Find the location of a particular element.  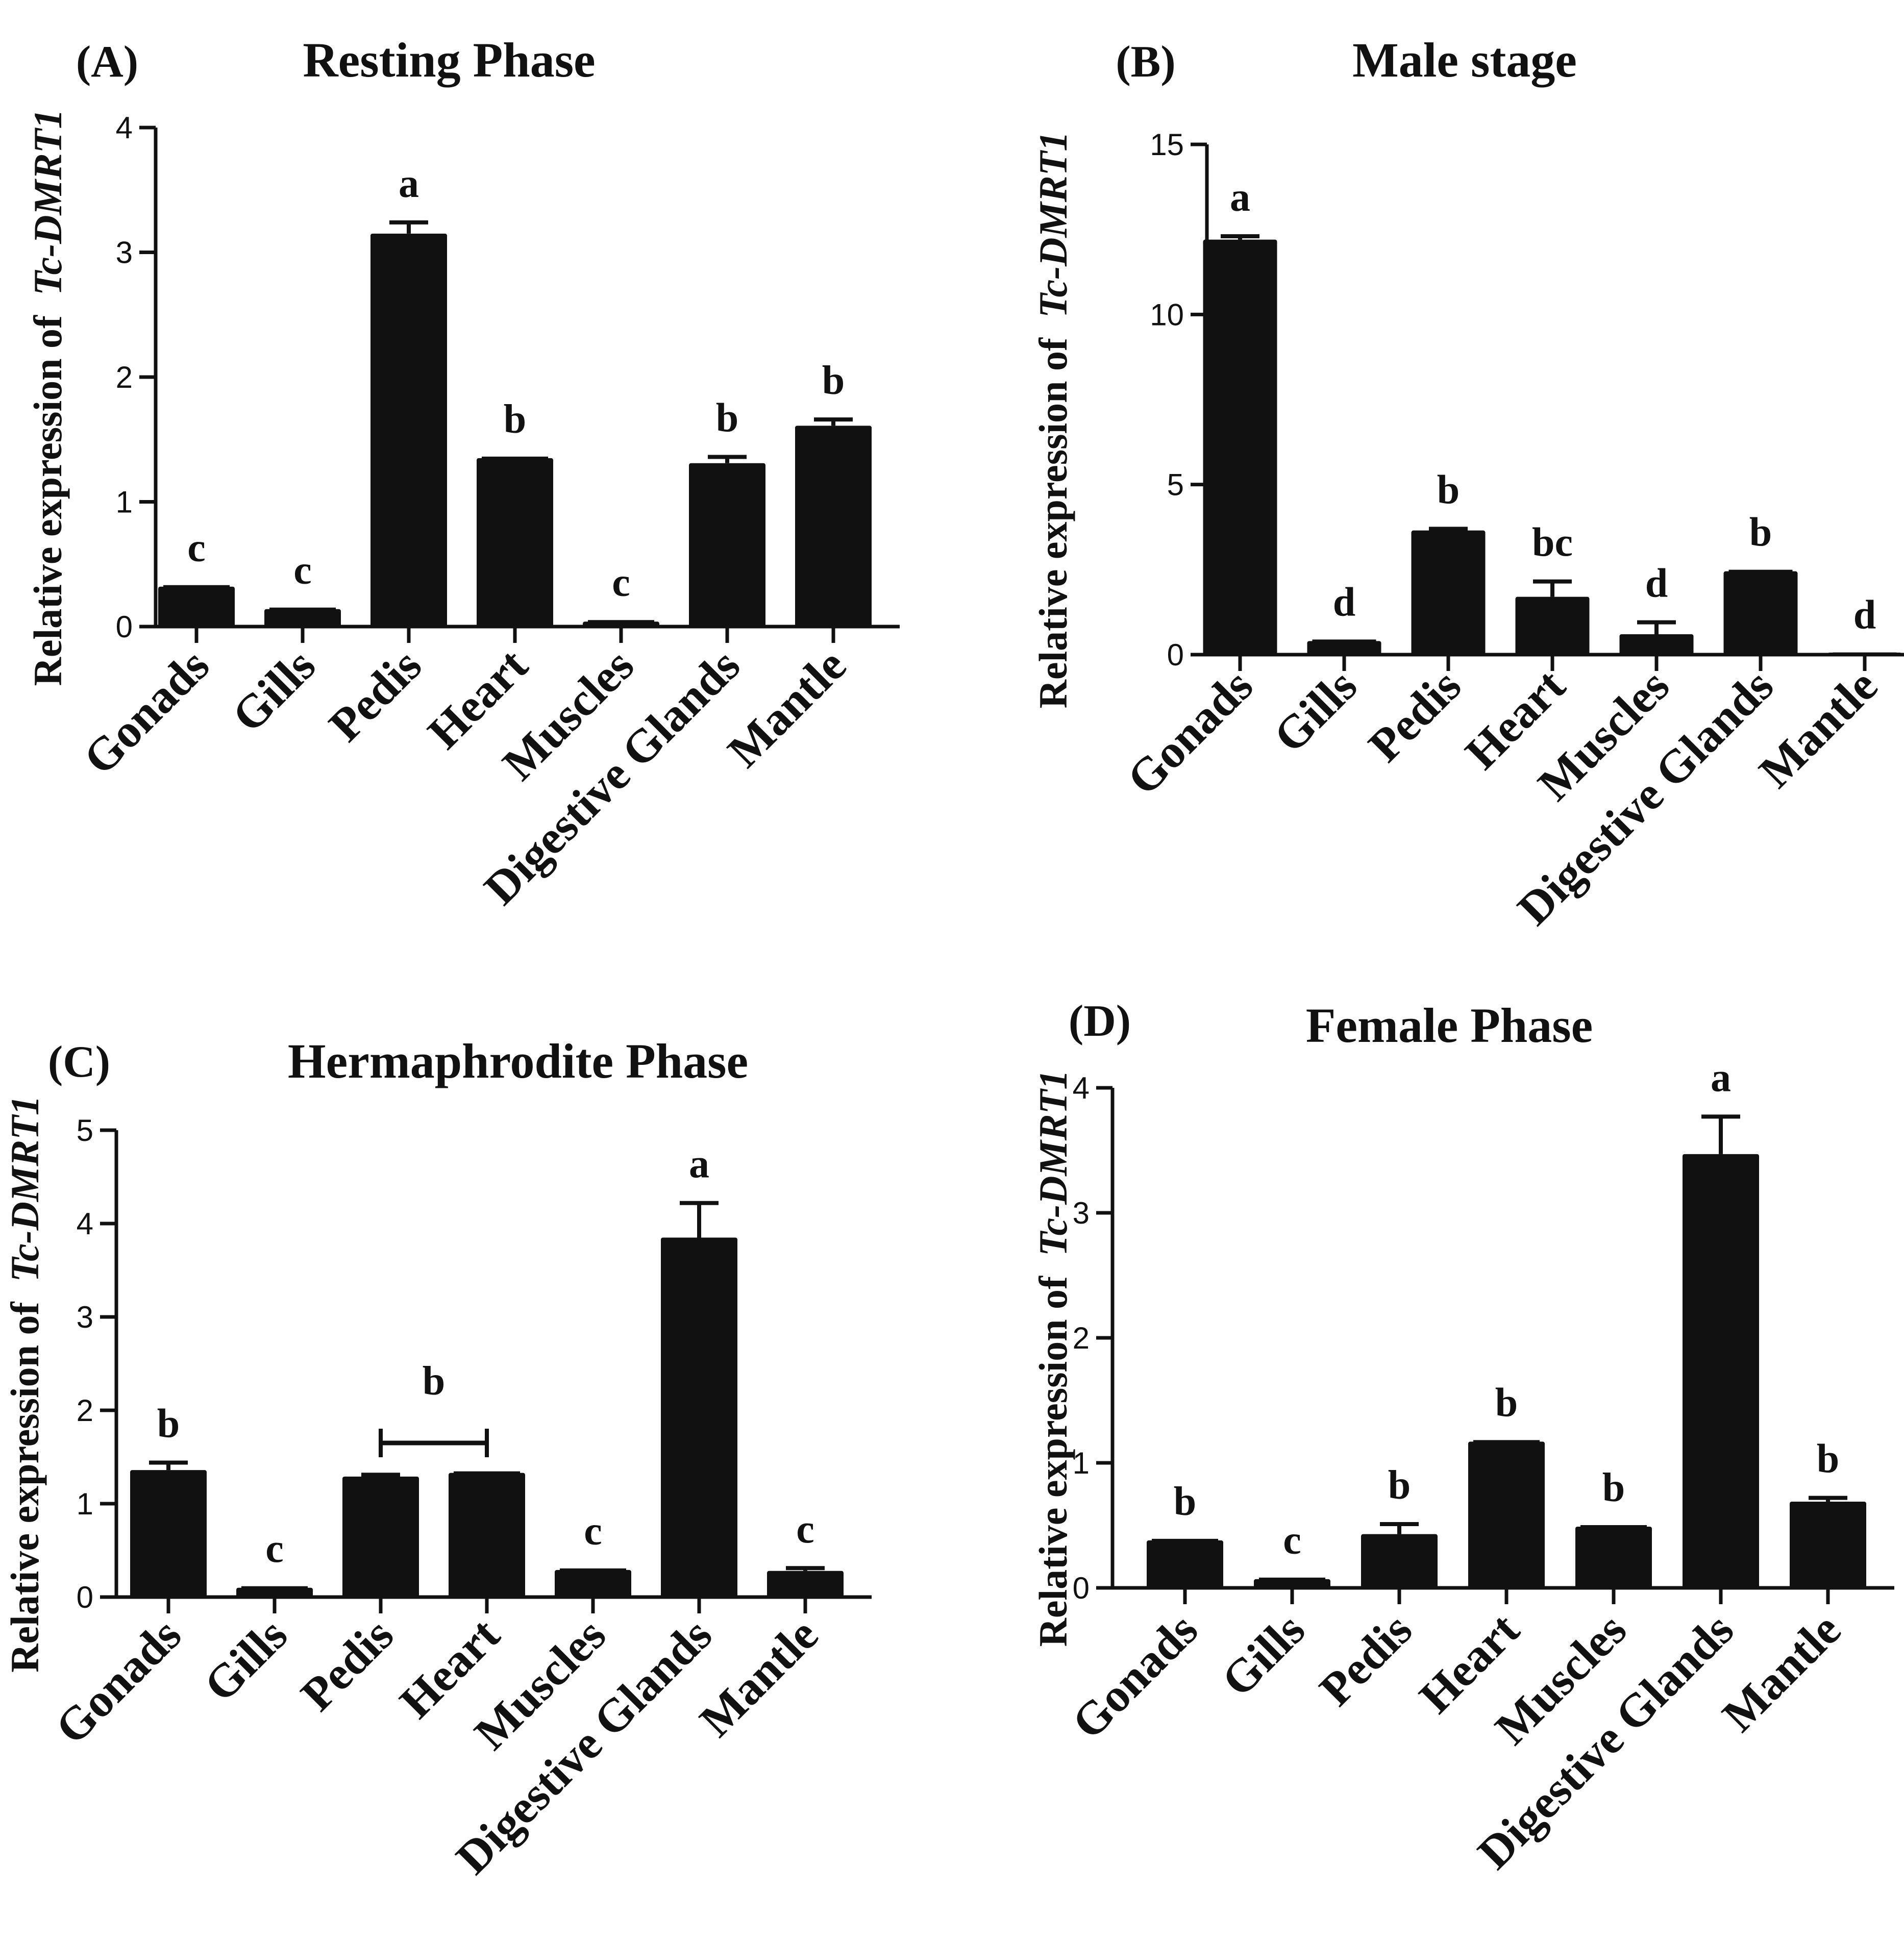

panel-label: (D) is located at coordinates (1100, 1021).